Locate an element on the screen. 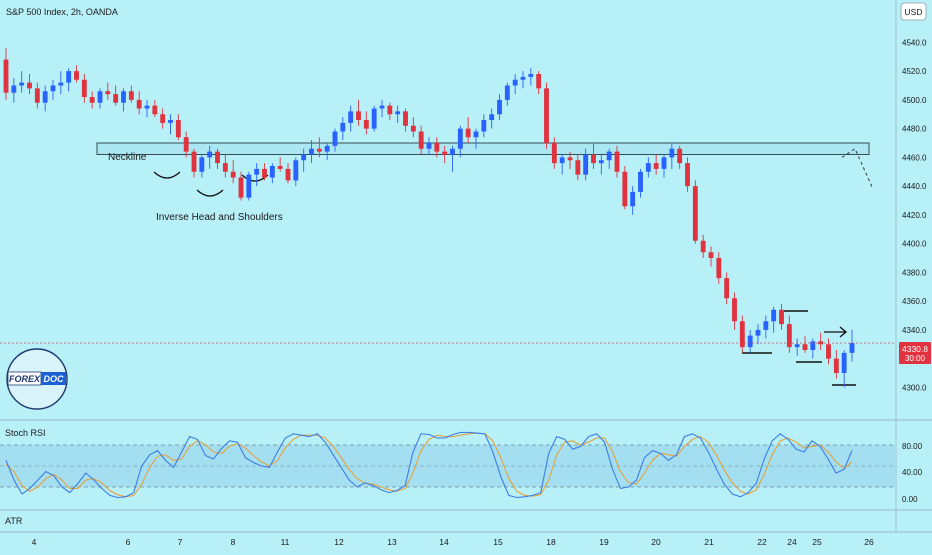 The image size is (932, 555). logo-right-box is located at coordinates (53, 378).